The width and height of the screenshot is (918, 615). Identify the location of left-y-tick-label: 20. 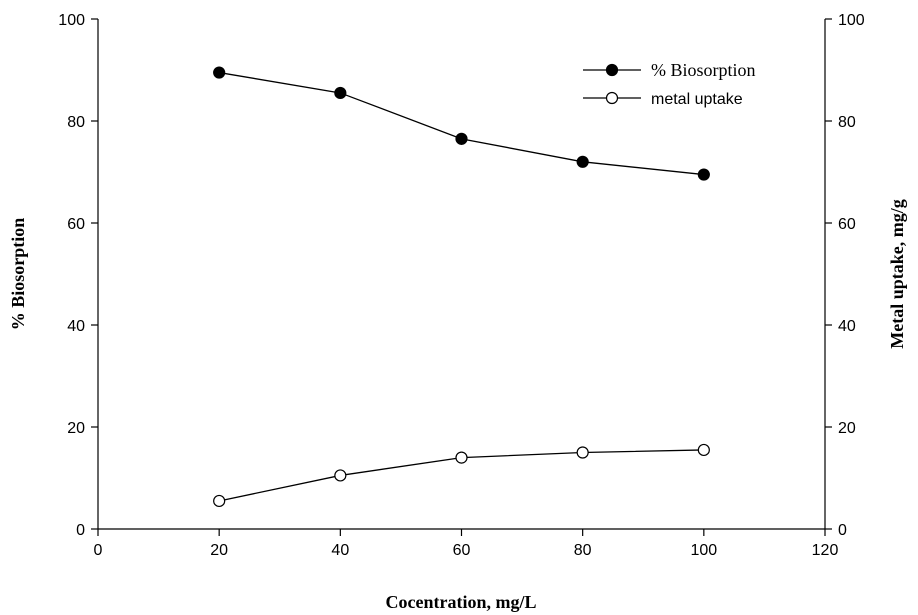
(76, 428).